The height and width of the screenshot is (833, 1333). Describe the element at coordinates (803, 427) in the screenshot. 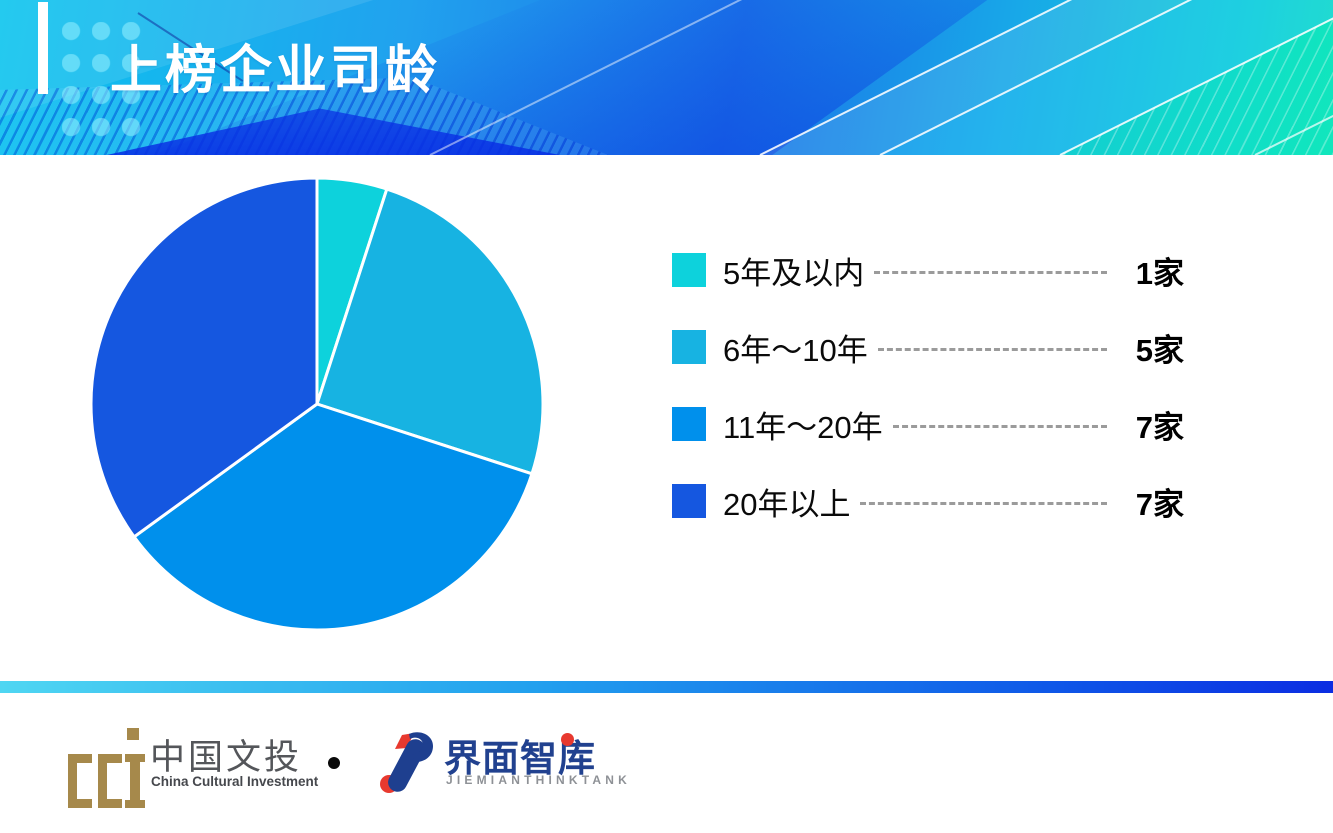

I see `legend-label: 11年～20年` at that location.